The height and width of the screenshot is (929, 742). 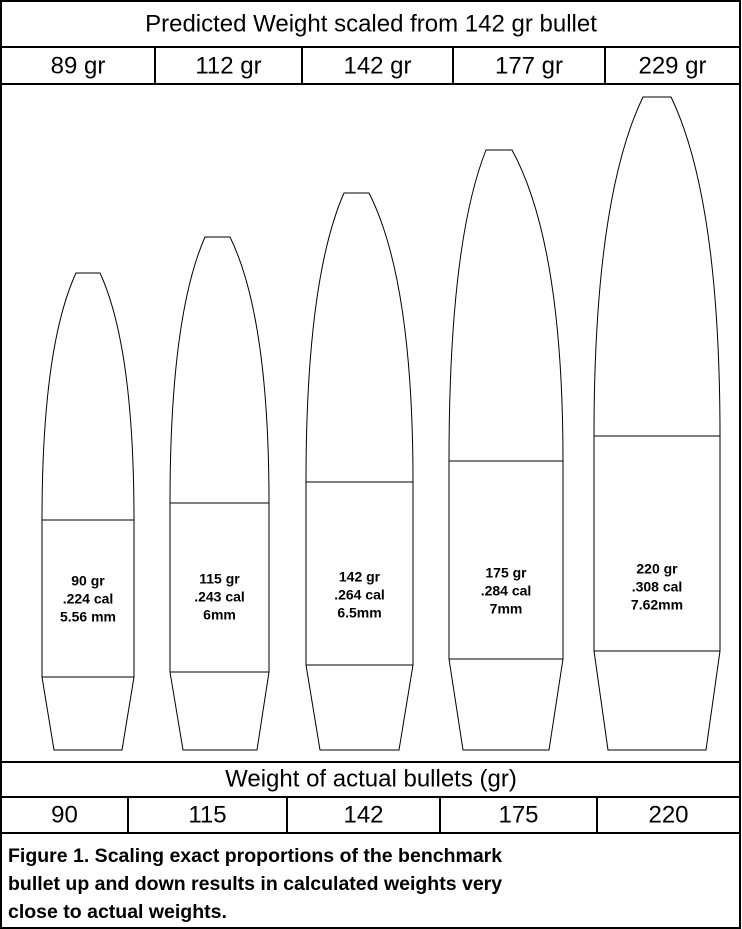 I want to click on predicted-weight: 229 gr, so click(x=672, y=65).